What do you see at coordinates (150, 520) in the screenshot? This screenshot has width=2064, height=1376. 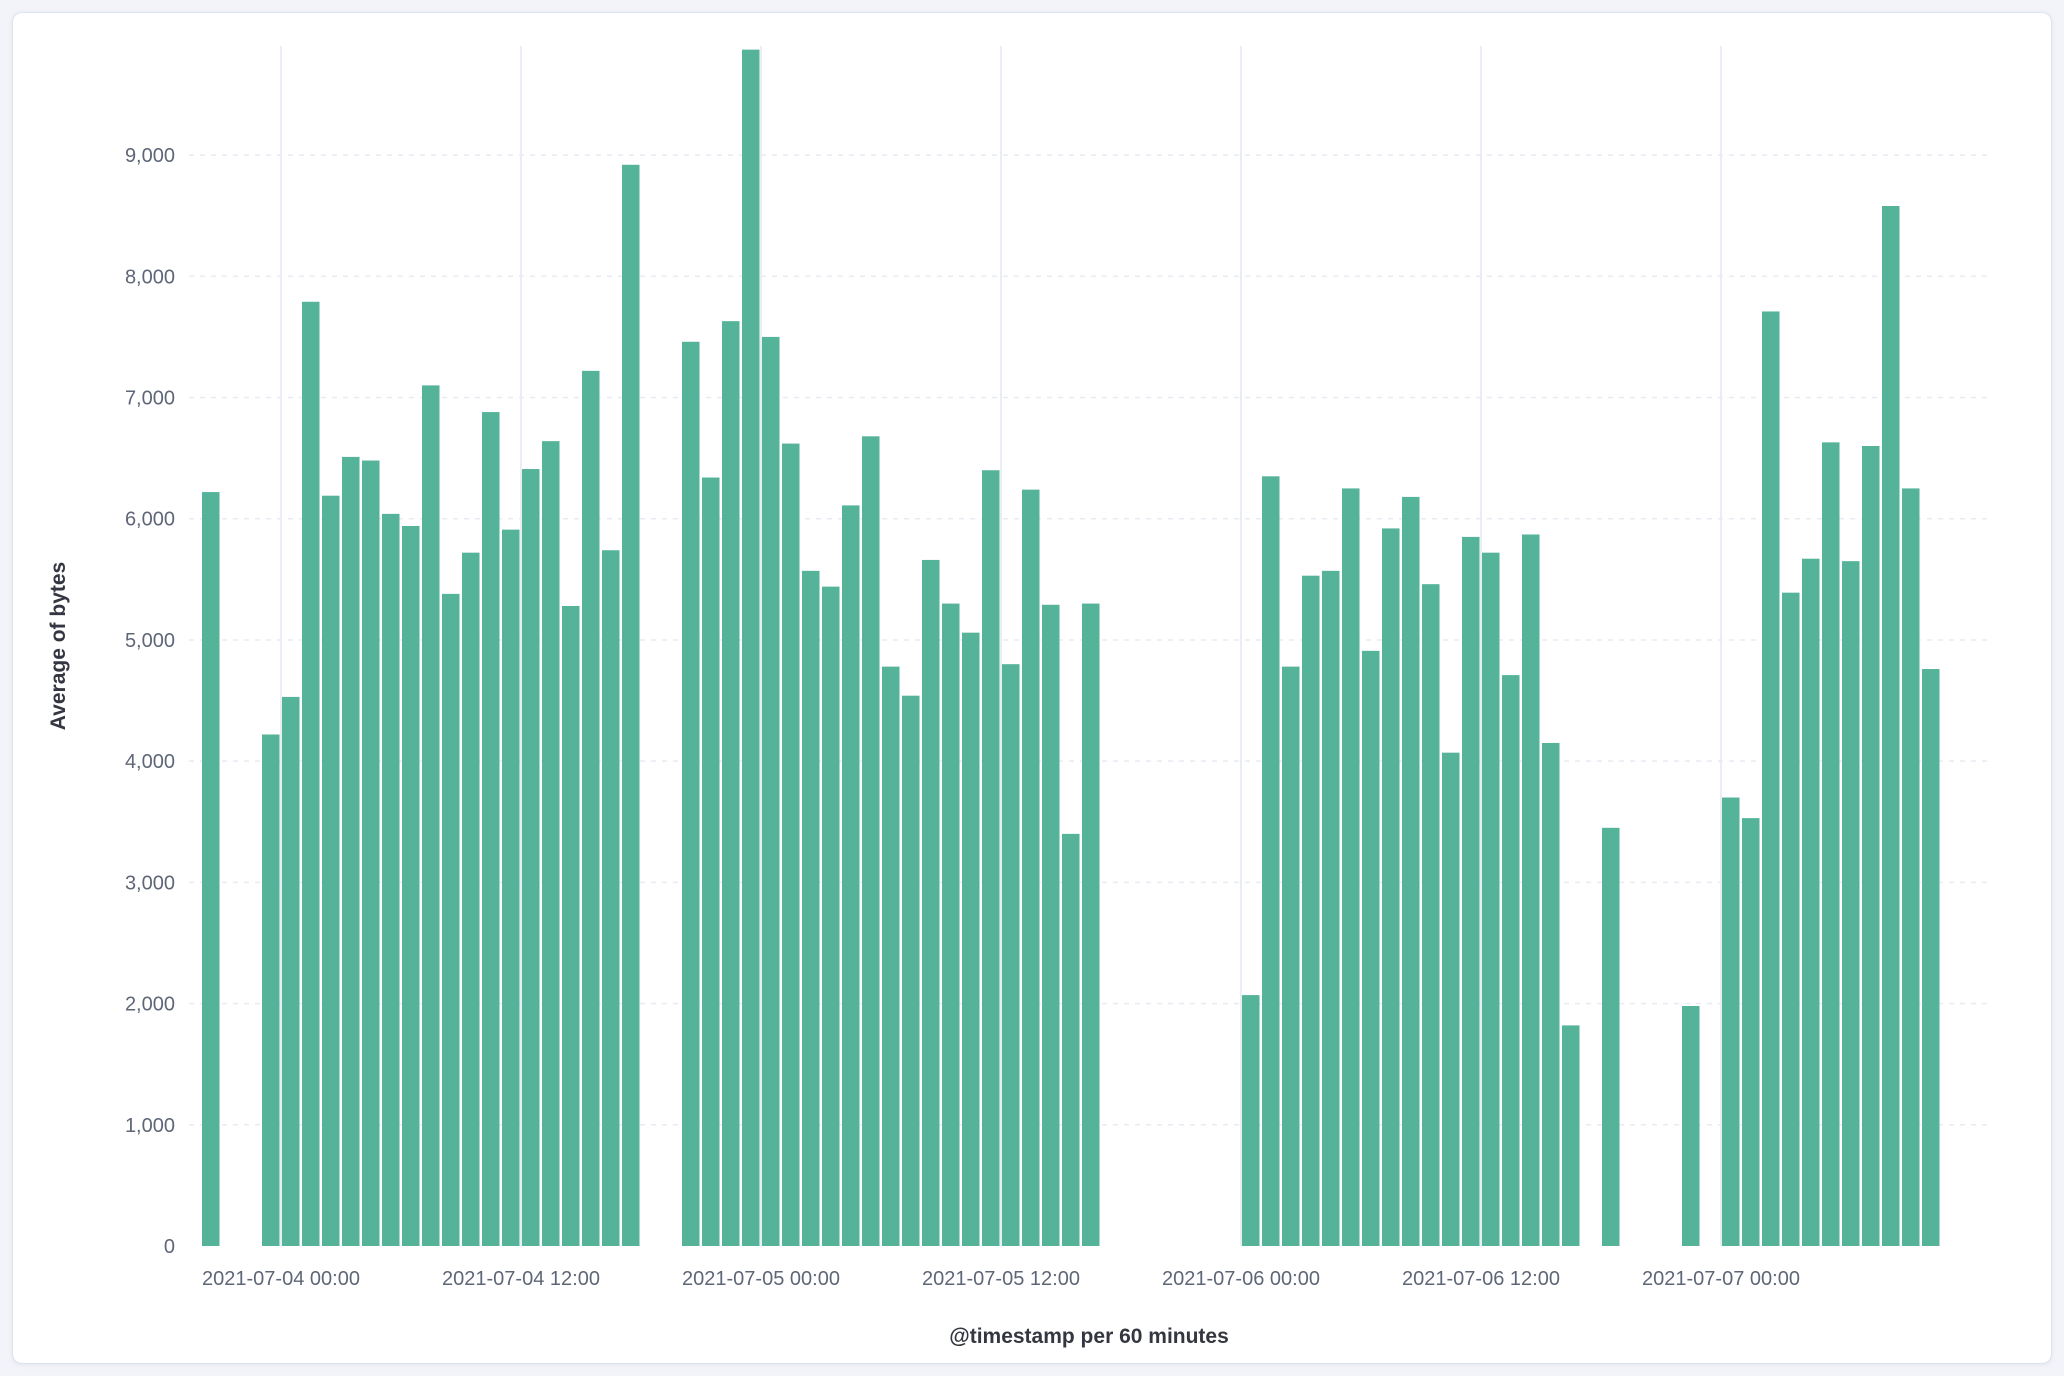 I see `y-tick-label: 6,000` at bounding box center [150, 520].